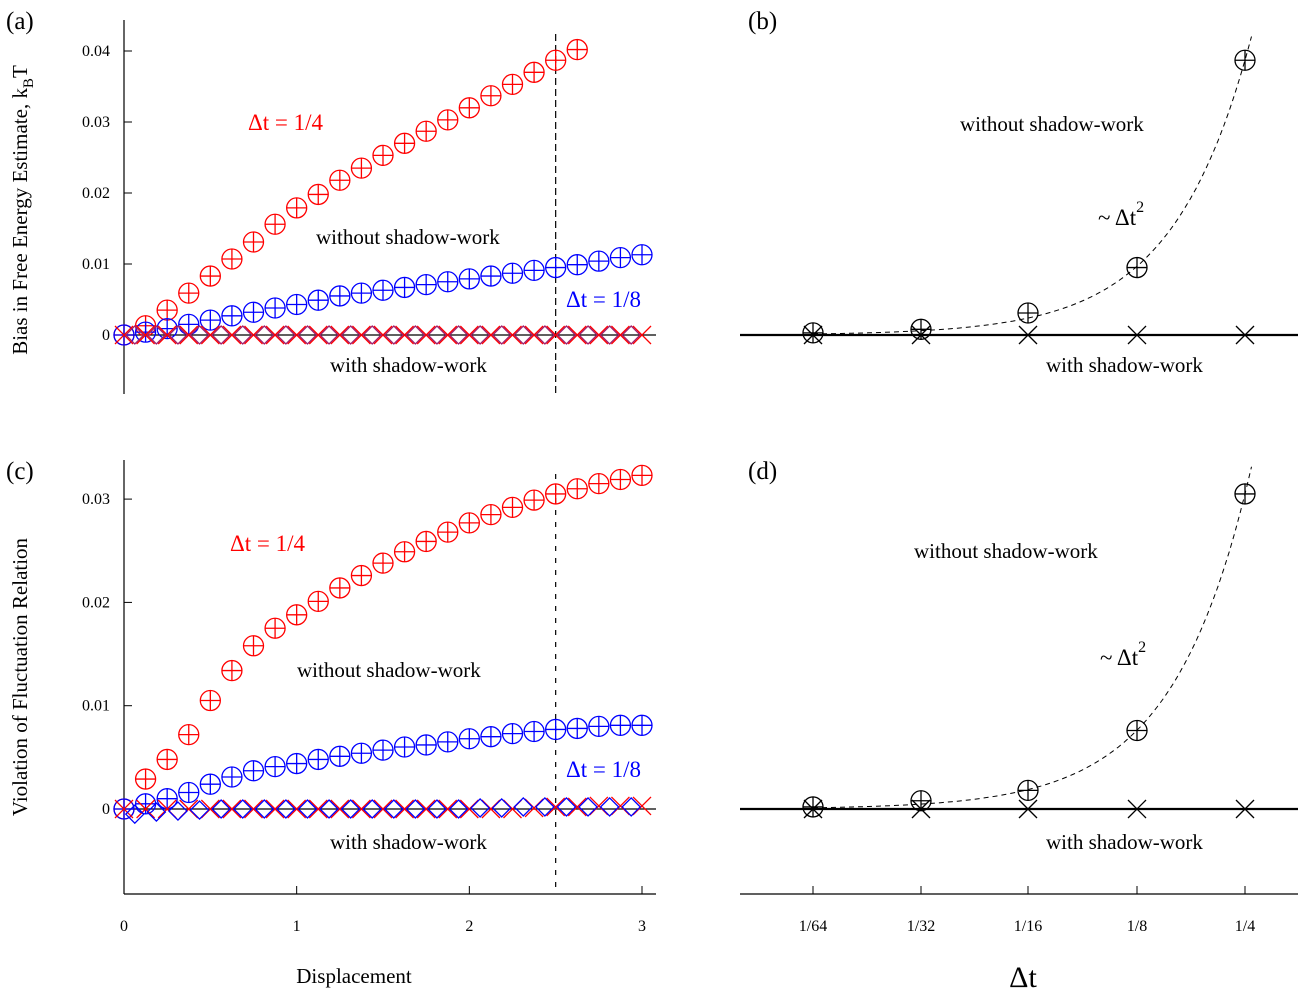 The width and height of the screenshot is (1315, 999). What do you see at coordinates (20, 676) in the screenshot?
I see `y-axis-label-c: Violation of Fluctuation Relation` at bounding box center [20, 676].